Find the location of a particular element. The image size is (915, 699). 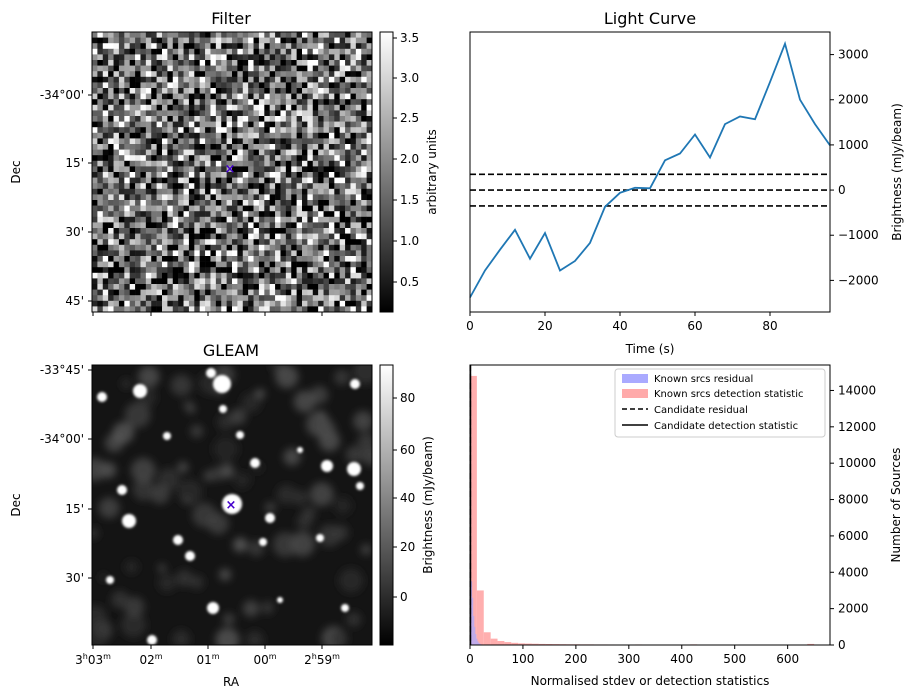

histogram-ytick-4: 8000 is located at coordinates (853, 500).